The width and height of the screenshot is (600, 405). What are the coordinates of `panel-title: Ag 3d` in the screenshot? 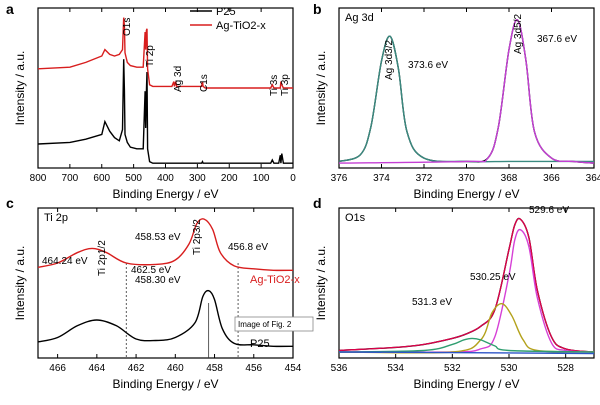 It's located at (359, 18).